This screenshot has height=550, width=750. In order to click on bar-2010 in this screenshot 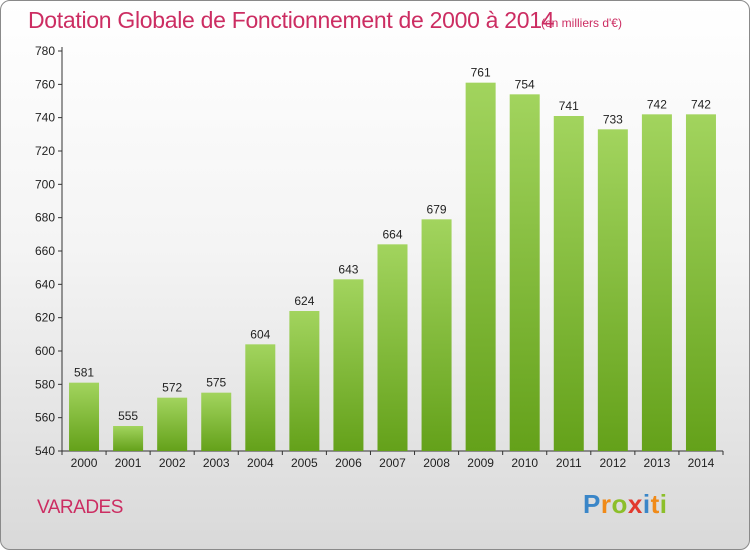, I will do `click(524, 272)`.